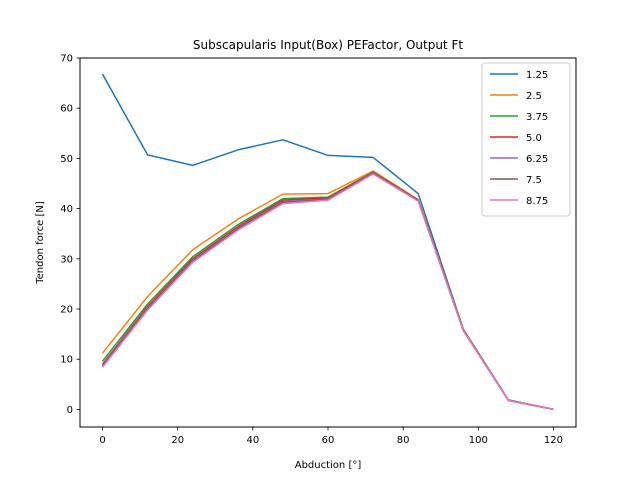 The height and width of the screenshot is (480, 640). What do you see at coordinates (66, 310) in the screenshot?
I see `y-tick-label: 20` at bounding box center [66, 310].